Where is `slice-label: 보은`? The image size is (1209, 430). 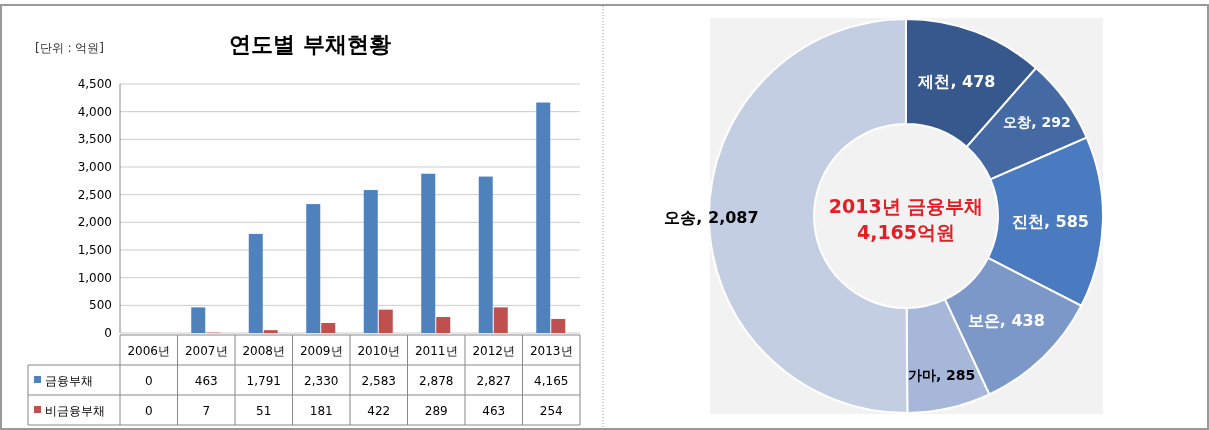 slice-label: 보은 is located at coordinates (983, 321).